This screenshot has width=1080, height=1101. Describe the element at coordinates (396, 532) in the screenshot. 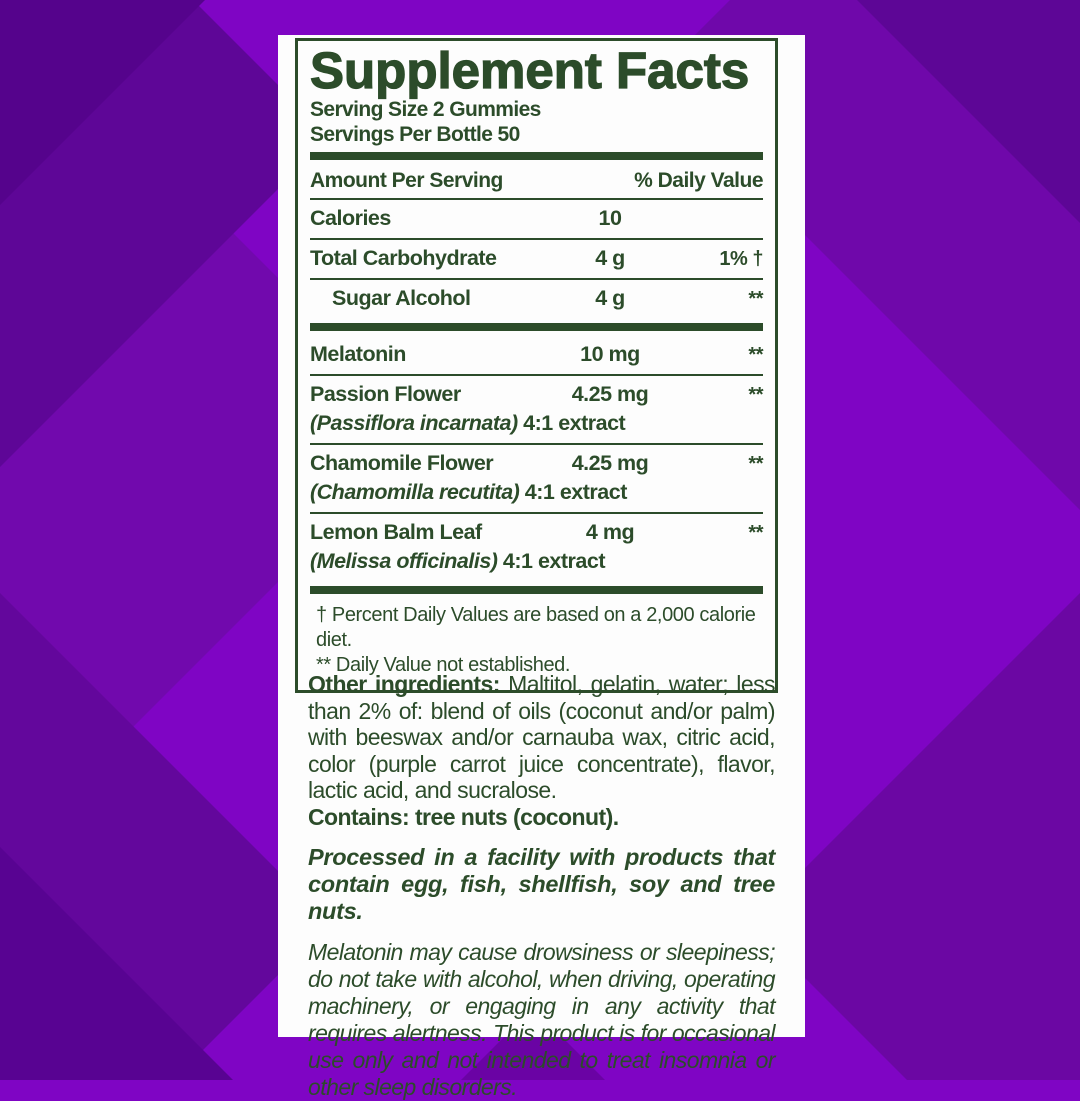

I see `nutrient-name: Lemon Balm Leaf` at that location.